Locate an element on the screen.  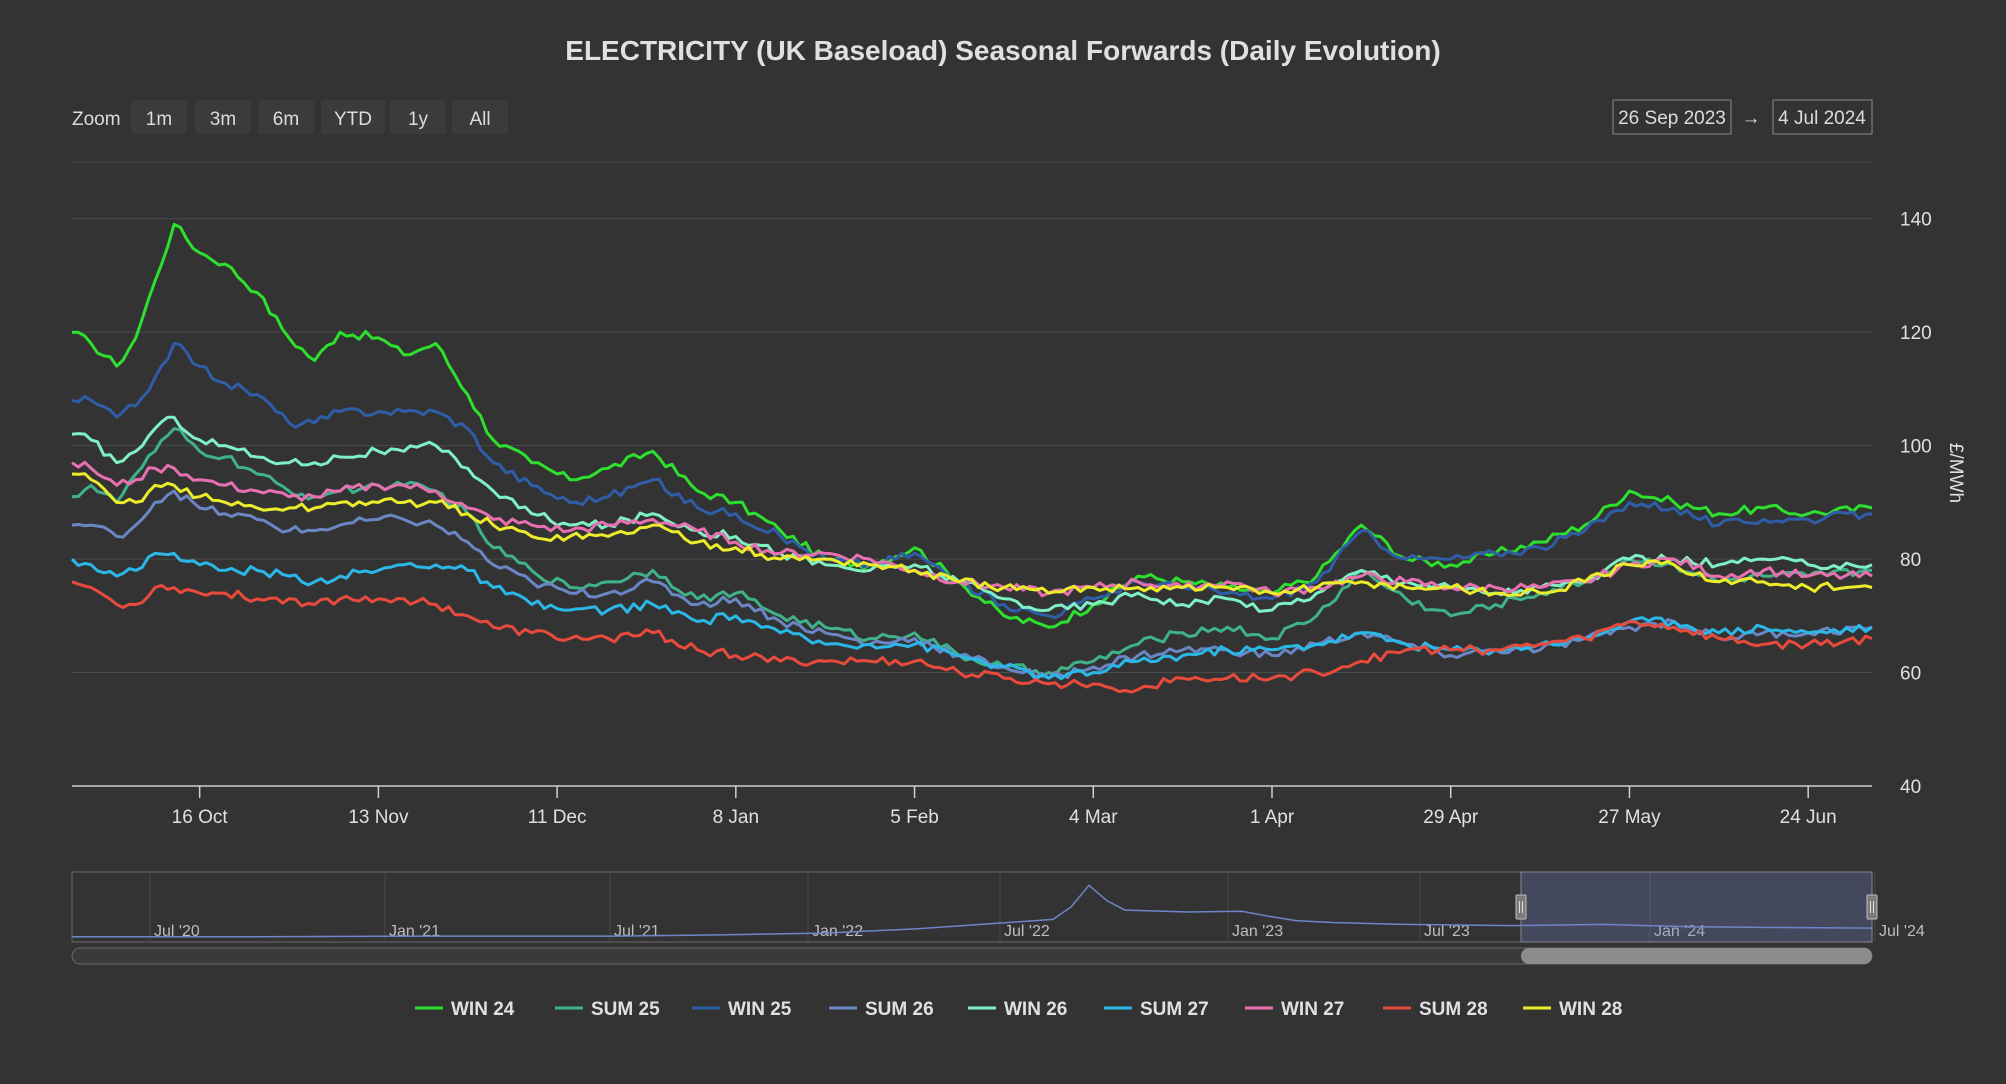
zoom-button-ytd: YTD is located at coordinates (353, 117).